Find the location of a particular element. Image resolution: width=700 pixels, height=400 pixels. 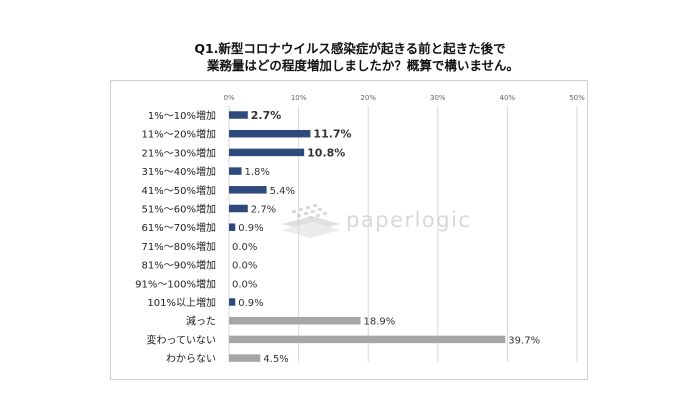

value-label: 5.4% is located at coordinates (282, 191).